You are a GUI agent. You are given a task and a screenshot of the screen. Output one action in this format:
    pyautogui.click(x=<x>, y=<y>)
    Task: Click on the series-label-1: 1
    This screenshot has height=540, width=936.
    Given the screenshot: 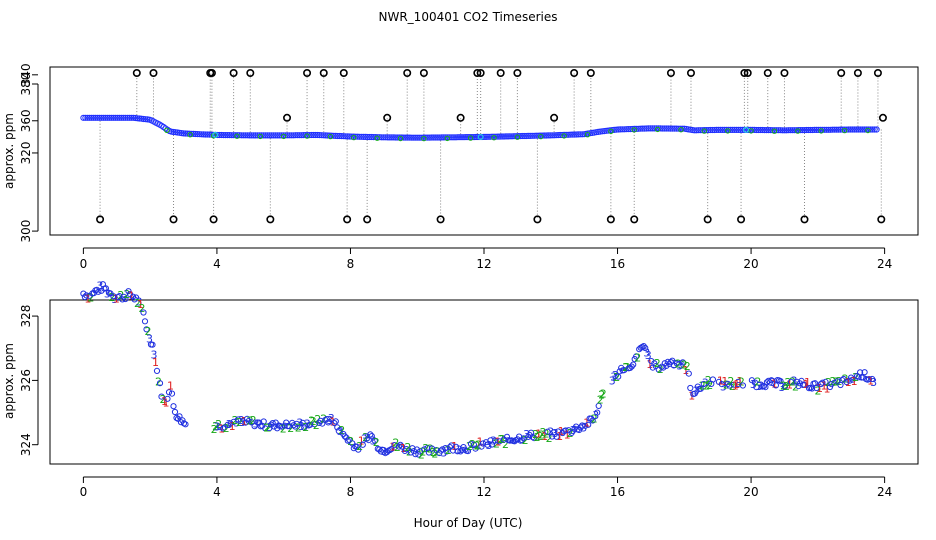 What is the action you would take?
    pyautogui.click(x=170, y=386)
    